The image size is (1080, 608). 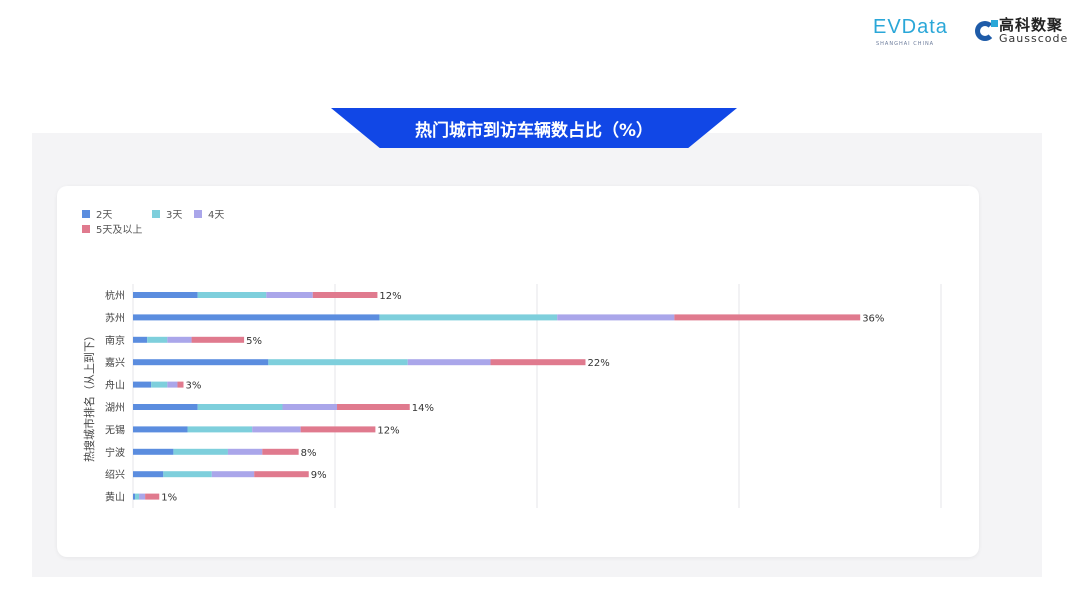 I want to click on gausscode-logo-cn: 高科数聚, so click(x=1031, y=25).